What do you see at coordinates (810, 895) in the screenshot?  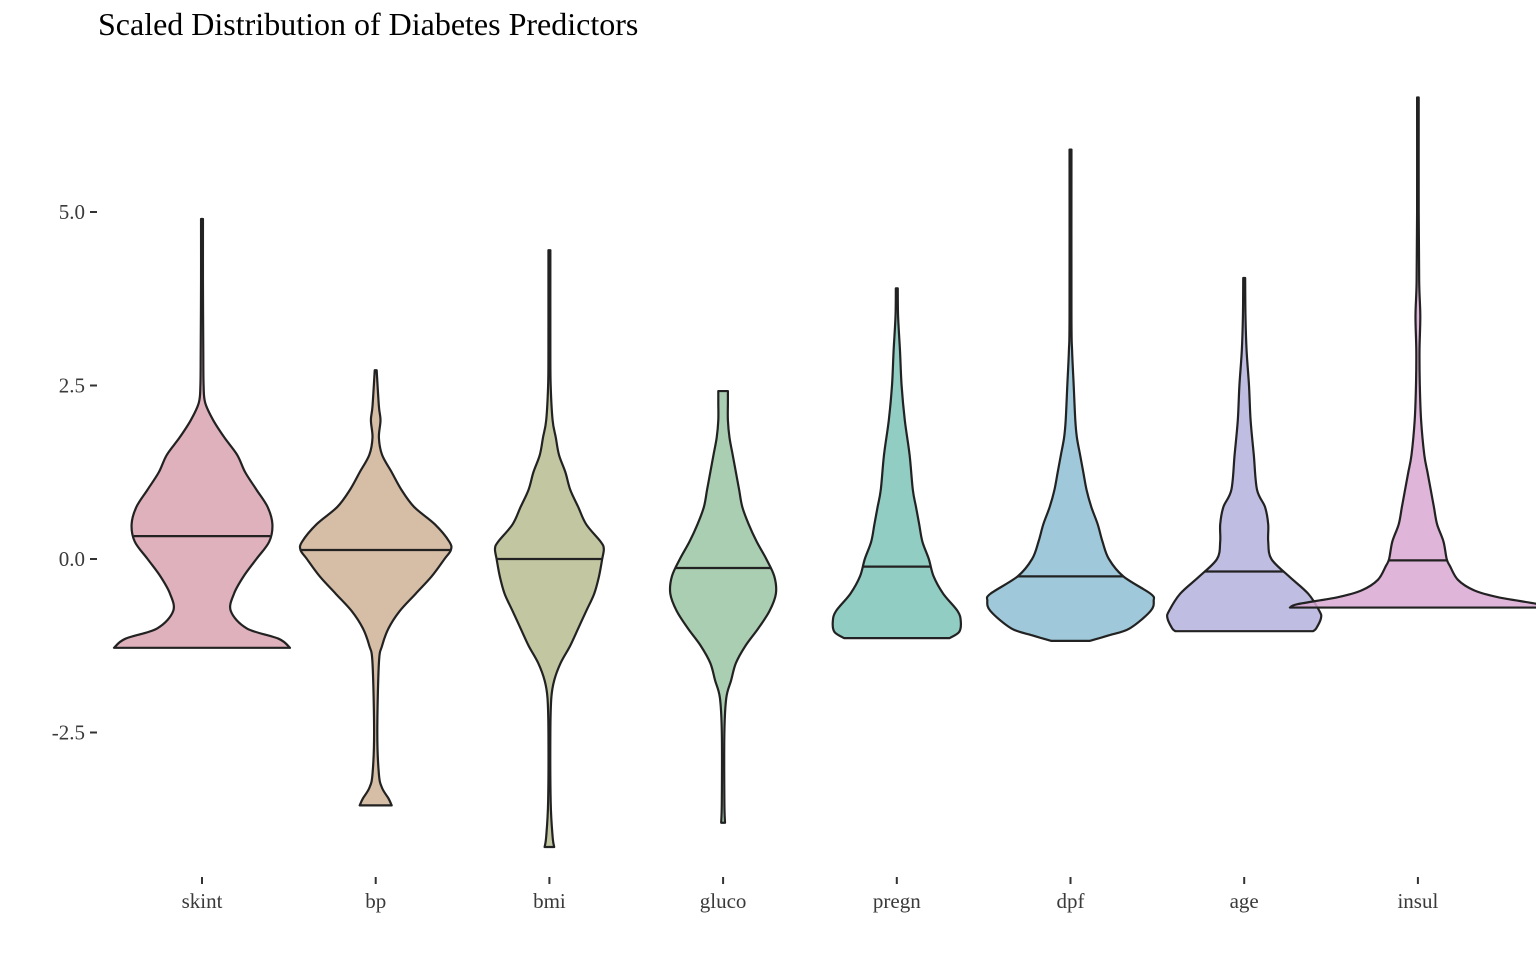 I see `x-axis: skint bp bmi gluco pregn dpf age insul` at bounding box center [810, 895].